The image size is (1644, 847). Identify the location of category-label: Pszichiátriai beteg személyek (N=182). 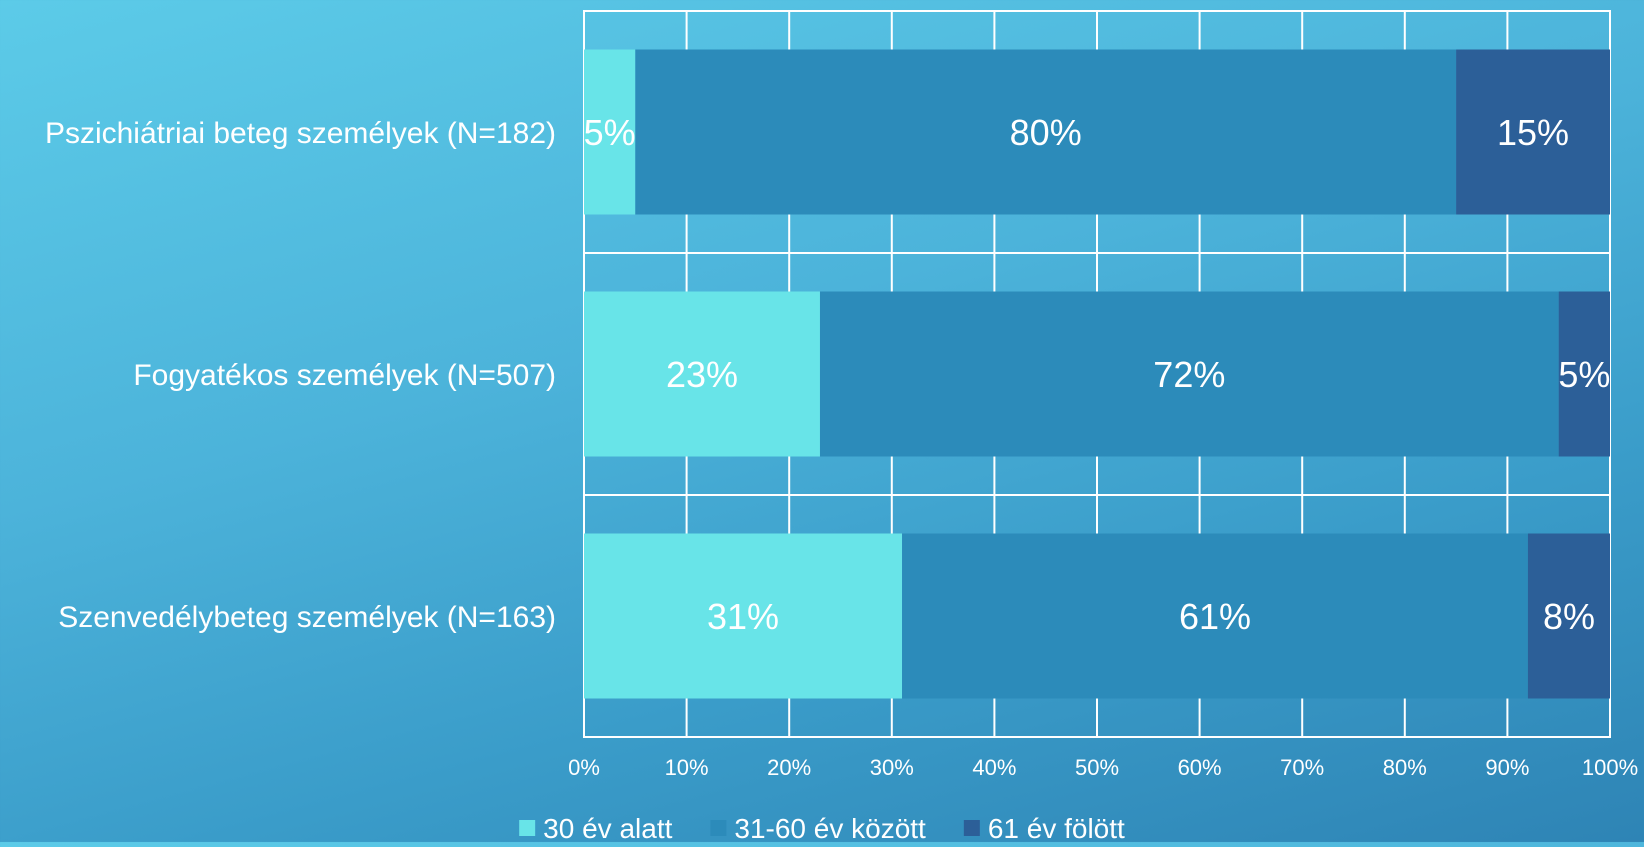
(300, 133).